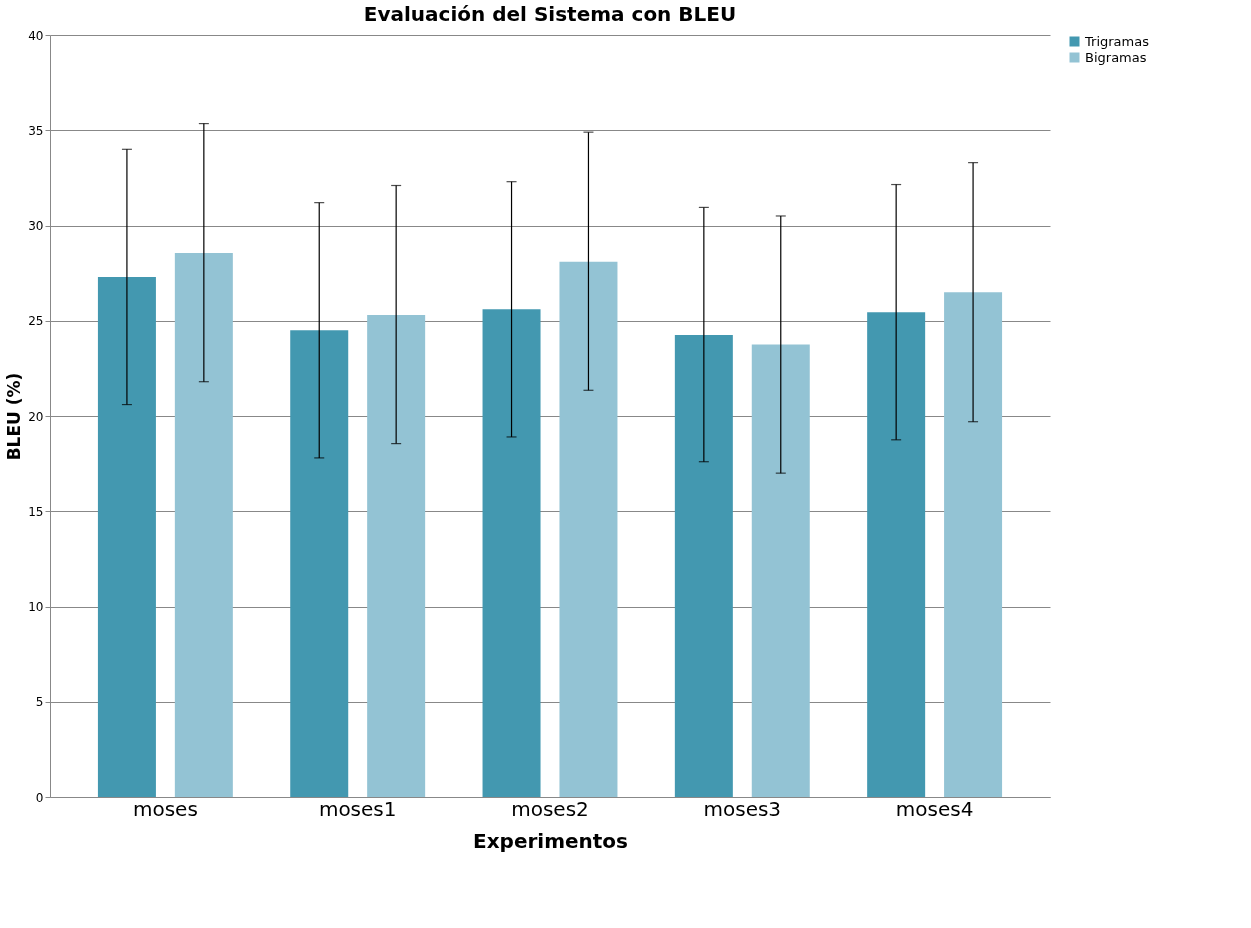 The image size is (1251, 928). Describe the element at coordinates (934, 808) in the screenshot. I see `x-tick-label: moses4` at that location.